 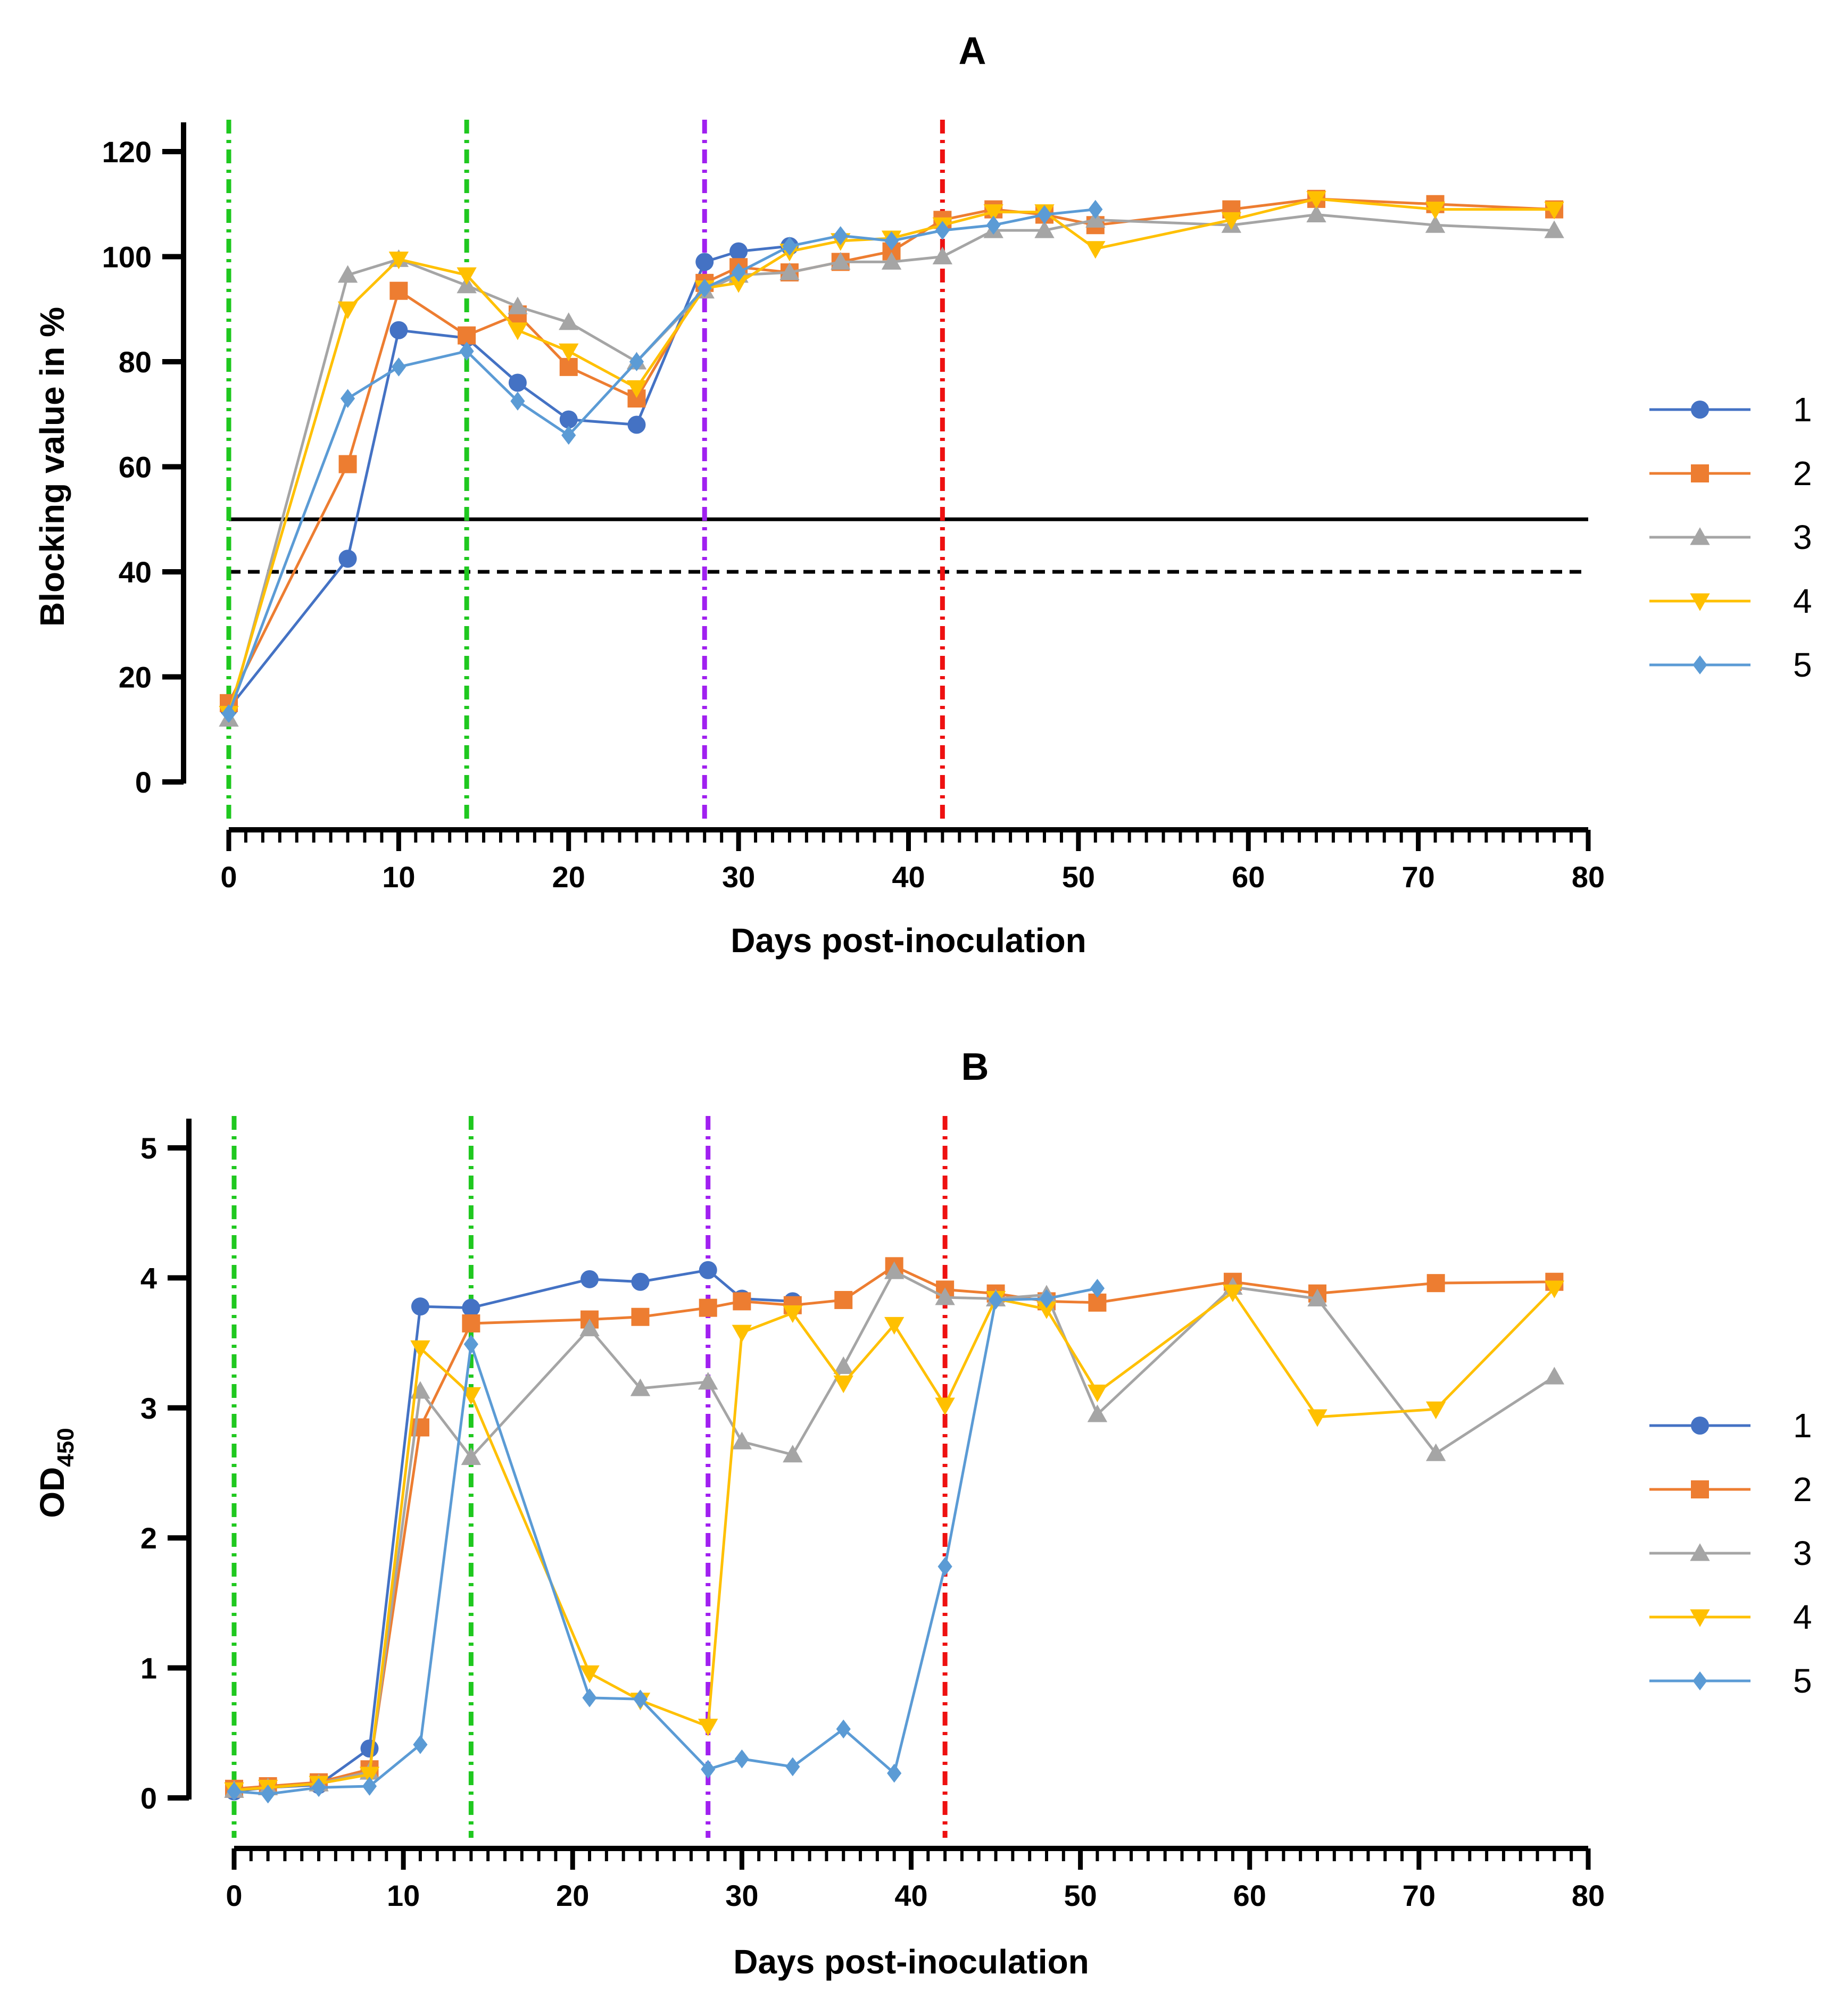 What do you see at coordinates (1730, 473) in the screenshot?
I see `chart-a-legend-entry-2: 2` at bounding box center [1730, 473].